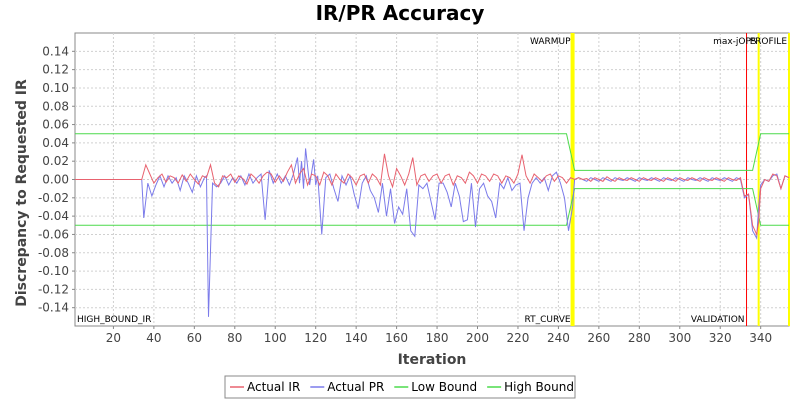 This screenshot has height=400, width=800. Describe the element at coordinates (396, 338) in the screenshot. I see `x-tick-label: 160` at that location.